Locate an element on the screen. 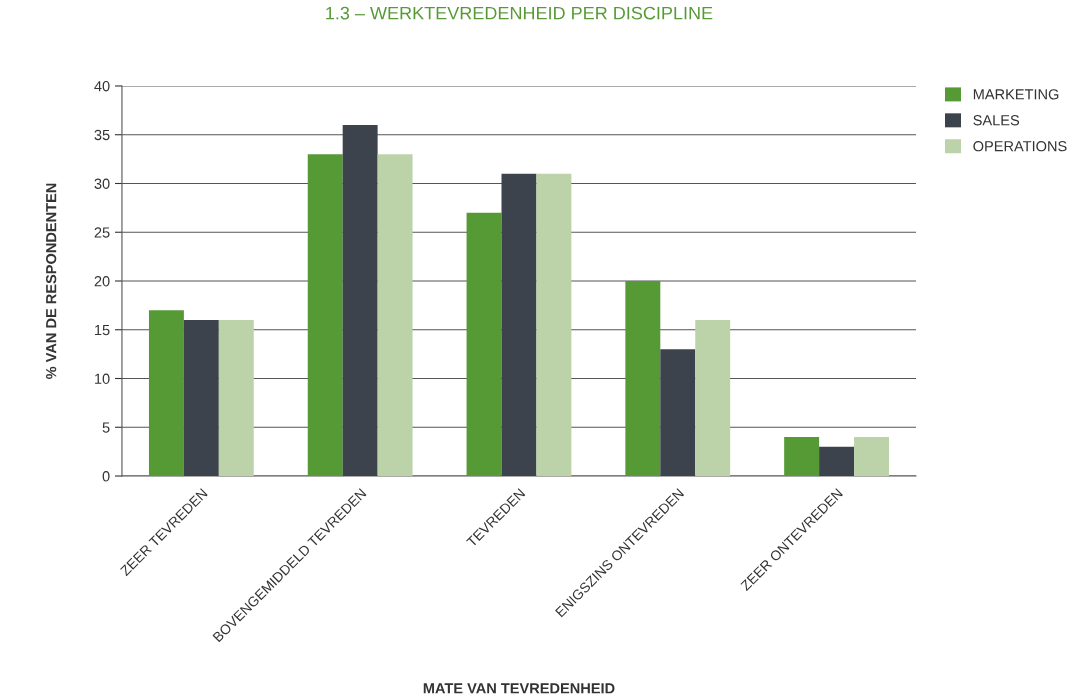 This screenshot has height=699, width=1084. x-axis-title: MATE VAN TEVREDENHEID is located at coordinates (519, 688).